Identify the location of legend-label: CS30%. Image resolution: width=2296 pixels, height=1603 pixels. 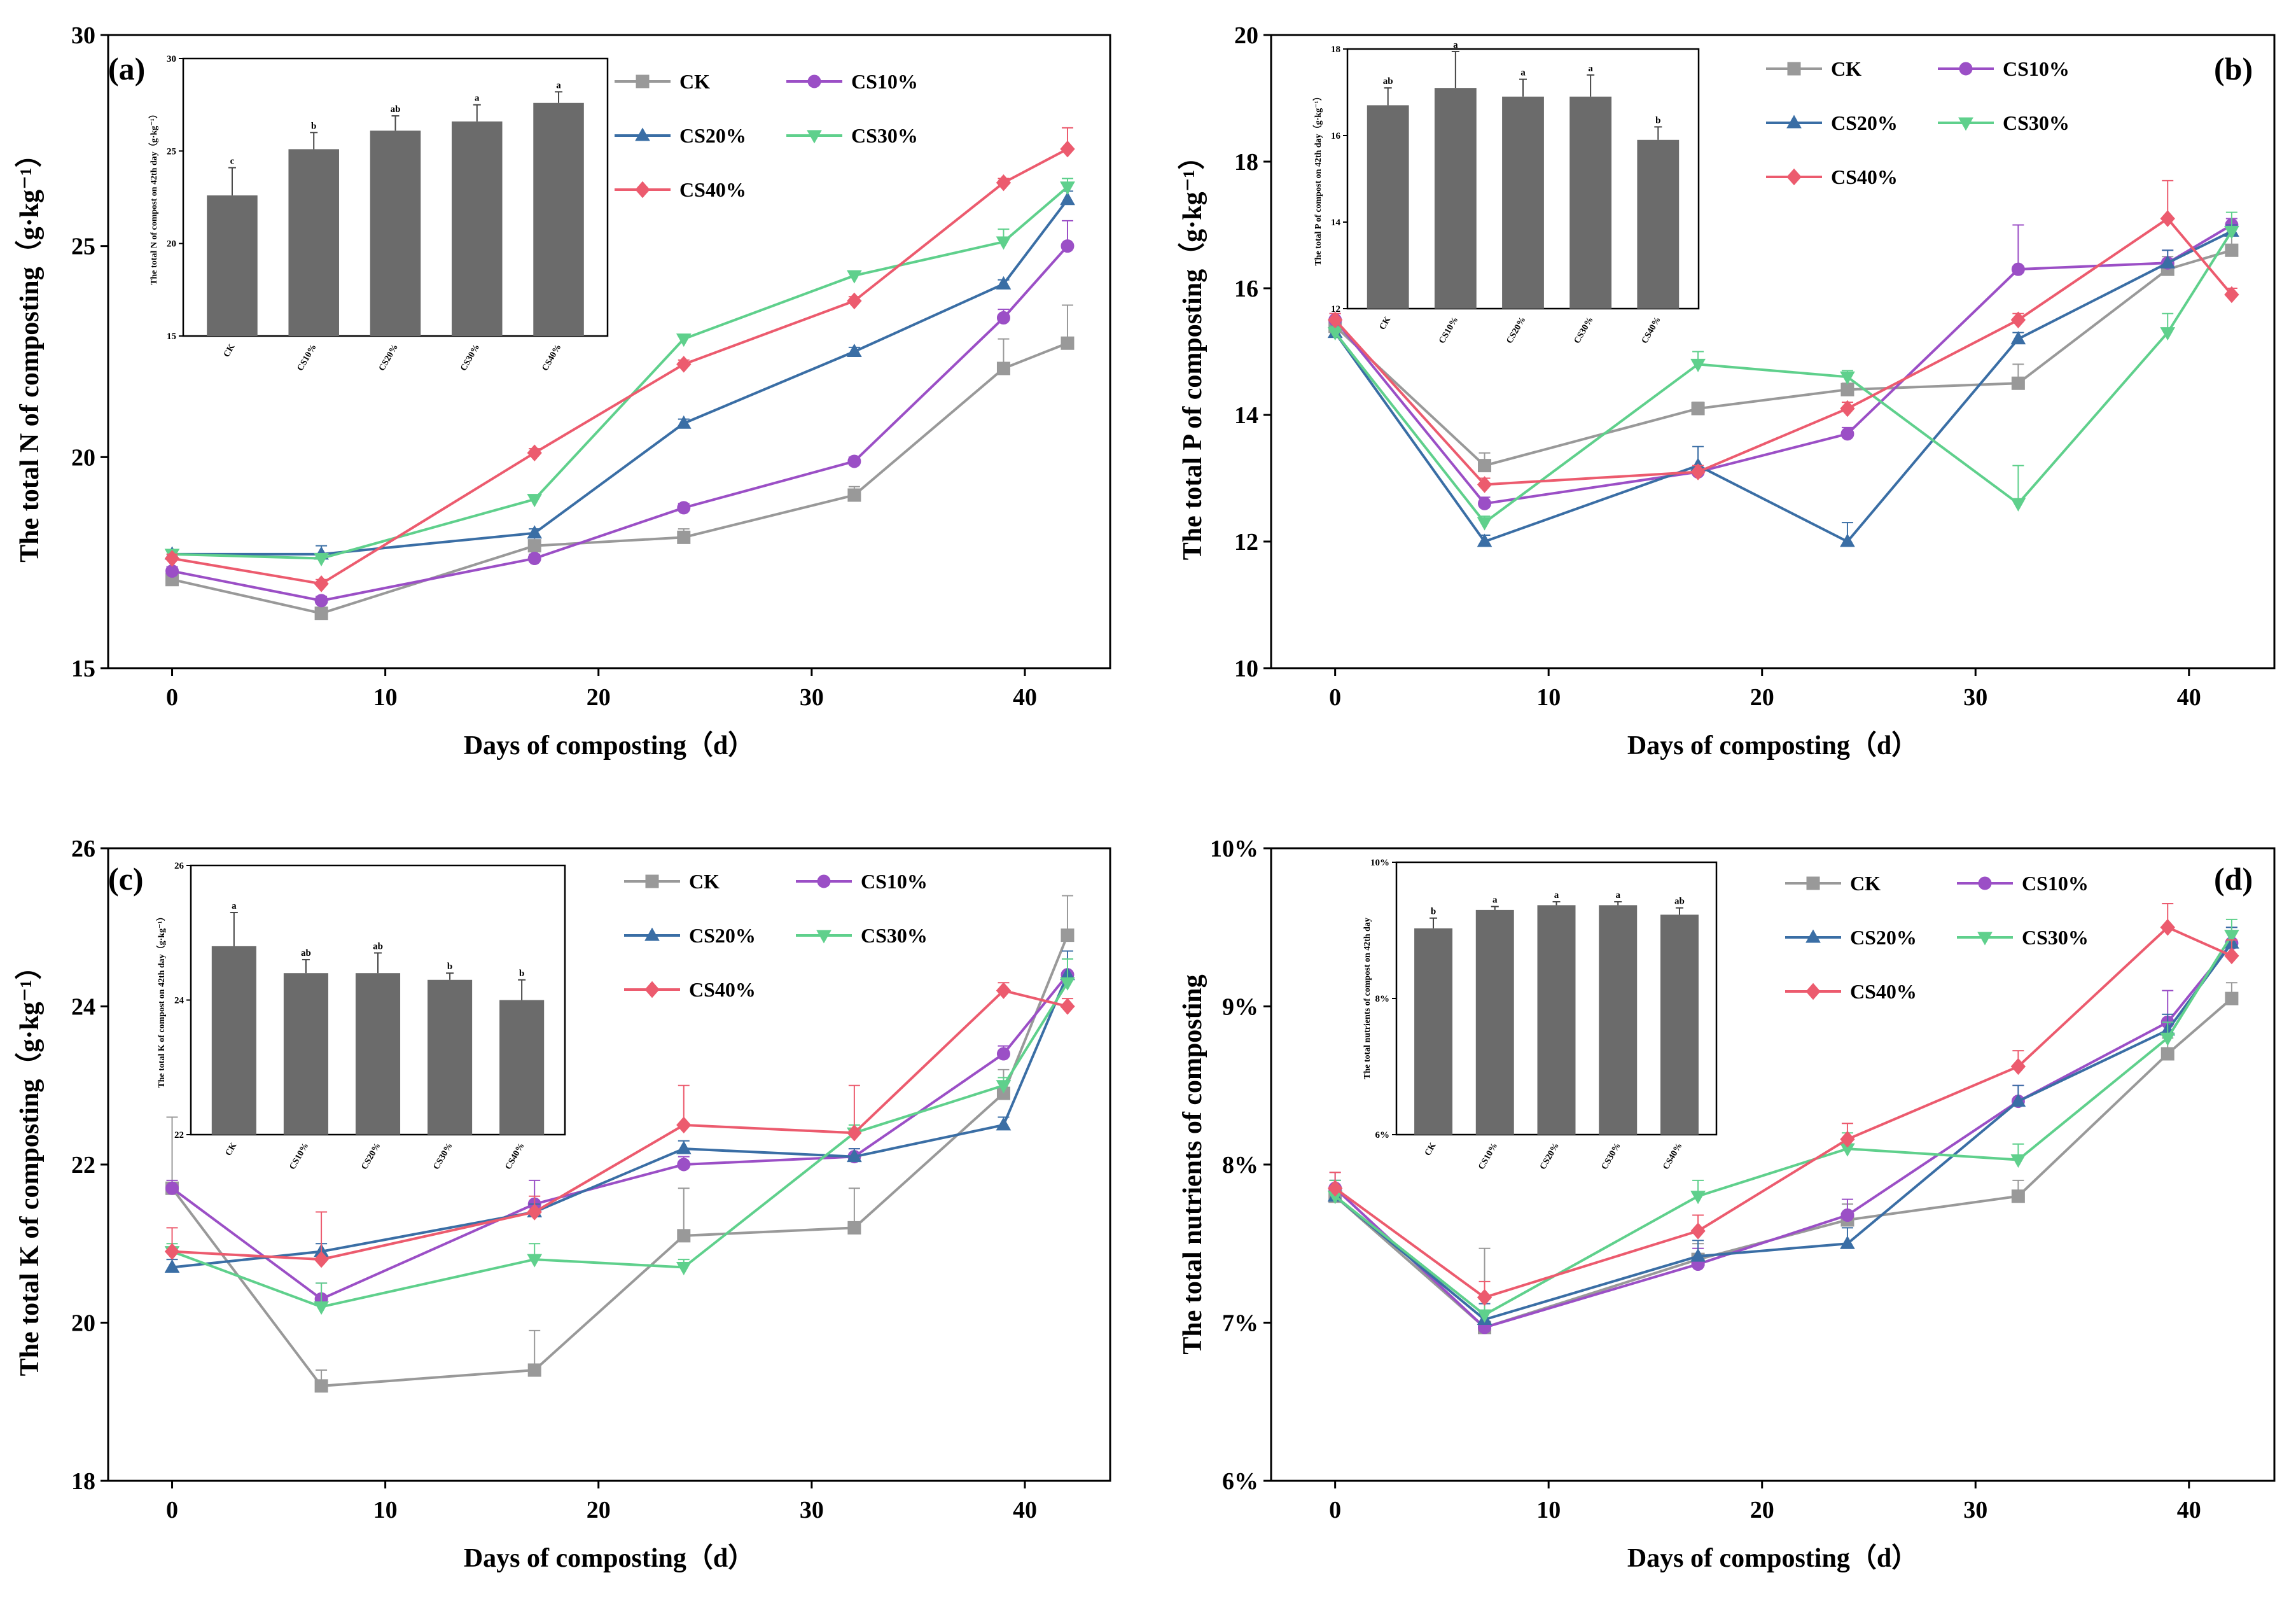
(884, 135).